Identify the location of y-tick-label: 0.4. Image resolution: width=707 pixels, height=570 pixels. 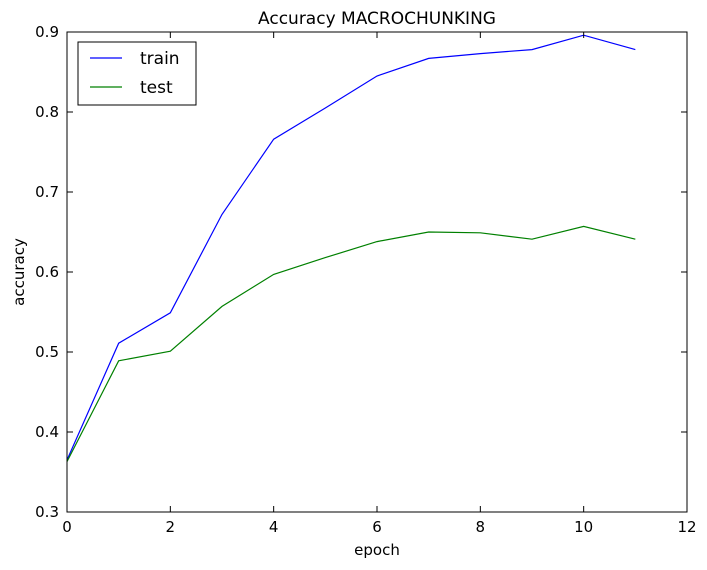
(47, 432).